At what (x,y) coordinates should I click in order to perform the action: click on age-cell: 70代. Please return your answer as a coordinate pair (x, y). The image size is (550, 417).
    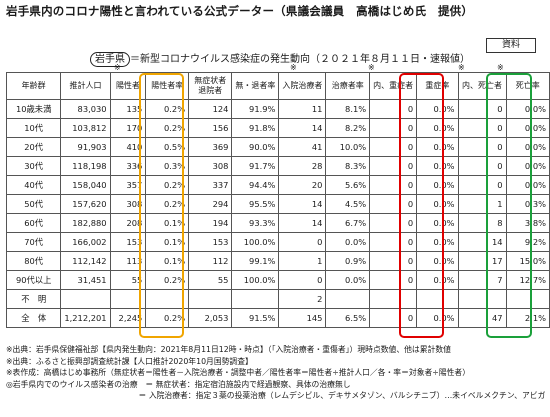
    Looking at the image, I should click on (33, 242).